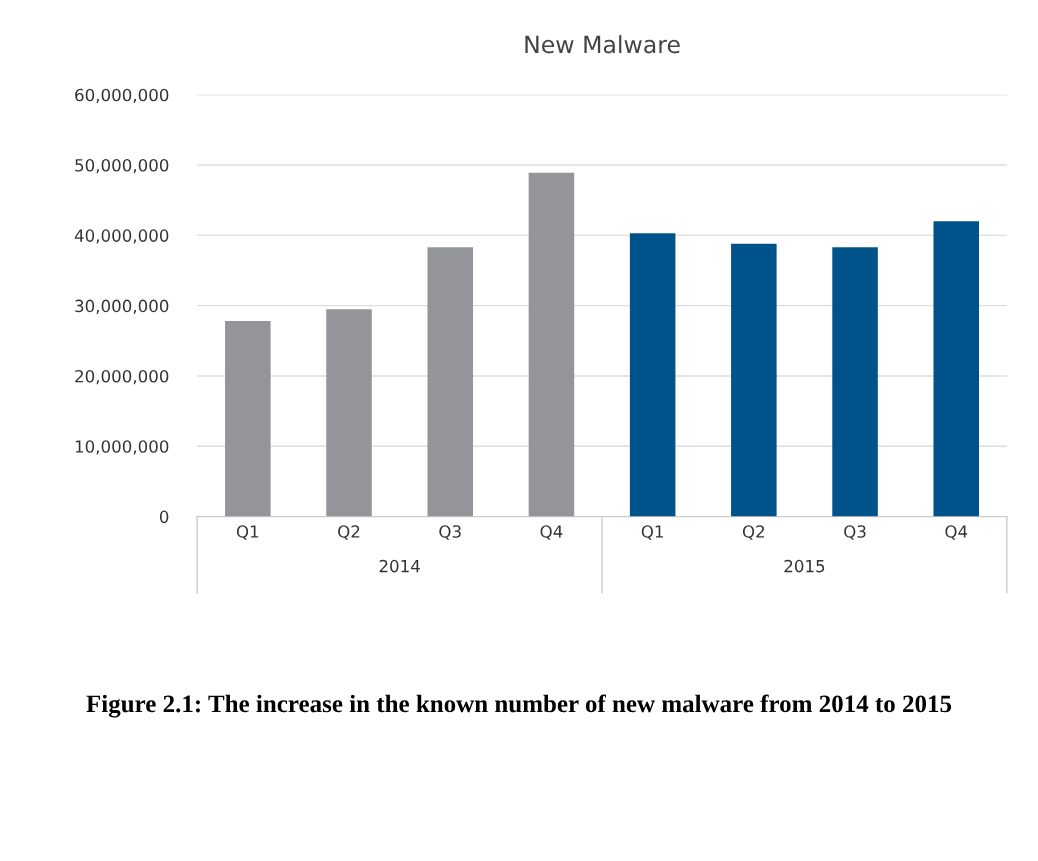  Describe the element at coordinates (122, 377) in the screenshot. I see `y-tick-label: 20,000,000` at that location.